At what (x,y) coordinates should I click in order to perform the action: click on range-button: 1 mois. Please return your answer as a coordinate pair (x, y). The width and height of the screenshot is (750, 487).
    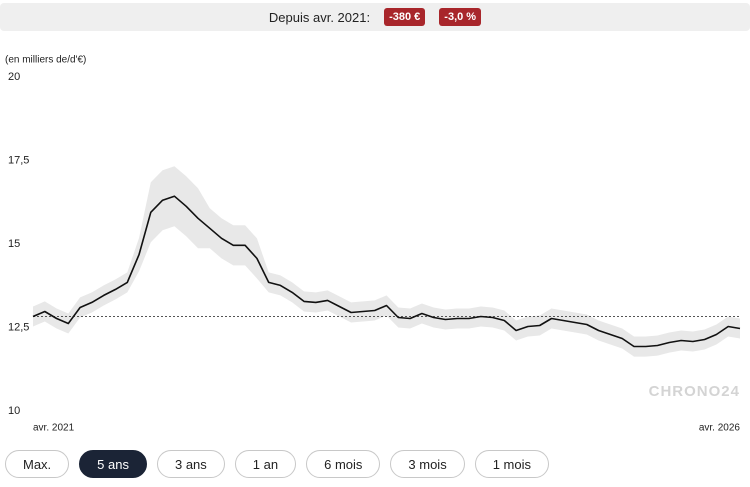
    Looking at the image, I should click on (511, 464).